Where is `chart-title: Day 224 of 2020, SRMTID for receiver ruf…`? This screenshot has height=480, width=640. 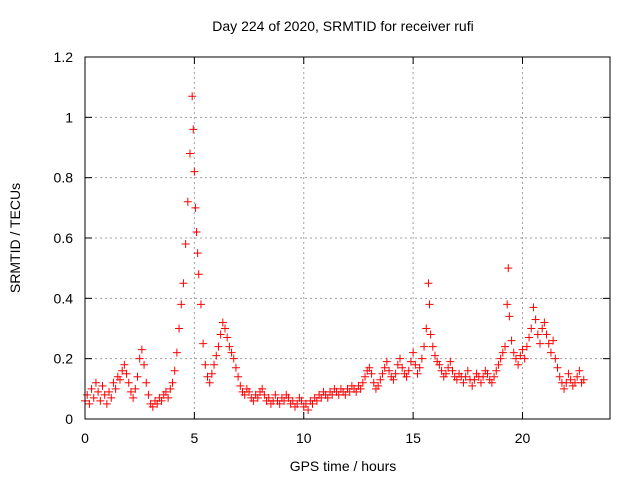
chart-title: Day 224 of 2020, SRMTID for receiver ruf… is located at coordinates (342, 26).